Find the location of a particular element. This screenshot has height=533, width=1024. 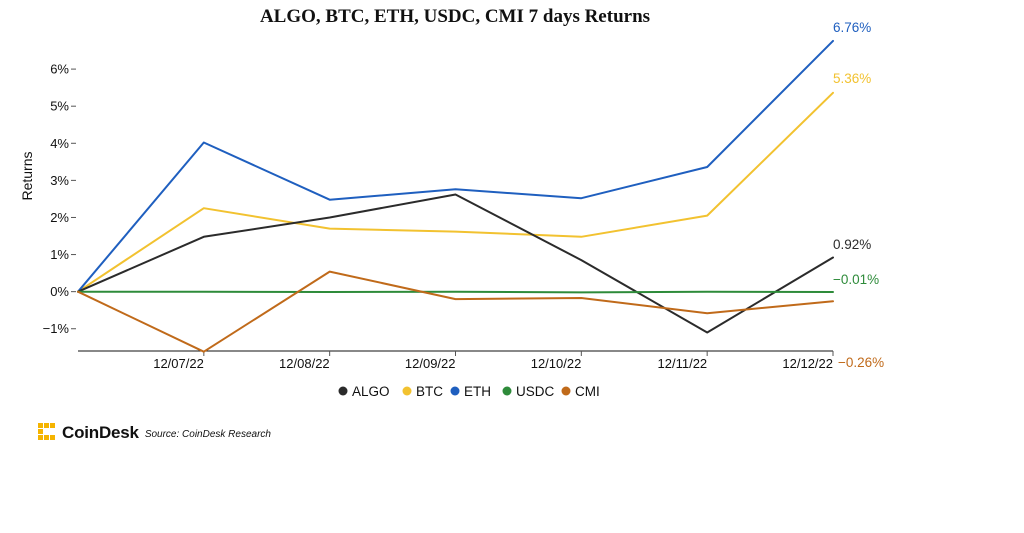

footer-brand: CoinDesk Source: CoinDesk Research is located at coordinates (154, 433).